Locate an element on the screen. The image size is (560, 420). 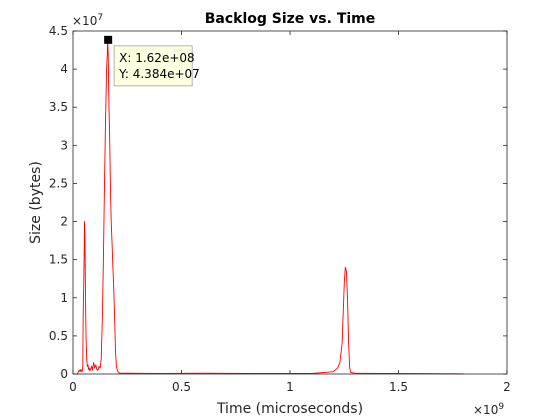
chart-title: Backlog Size vs. Time is located at coordinates (290, 19).